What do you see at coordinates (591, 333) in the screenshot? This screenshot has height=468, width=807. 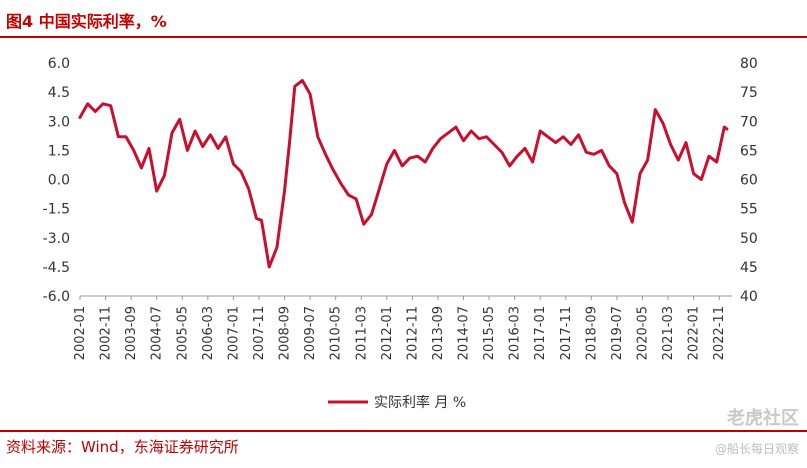 I see `x-tick-label: 2018-09` at bounding box center [591, 333].